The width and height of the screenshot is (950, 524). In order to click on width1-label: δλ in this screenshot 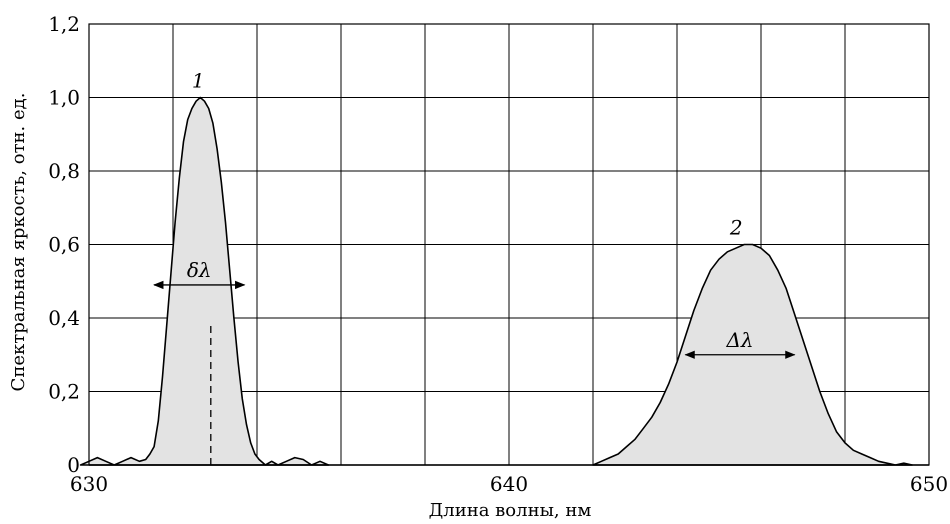, I will do `click(199, 270)`.